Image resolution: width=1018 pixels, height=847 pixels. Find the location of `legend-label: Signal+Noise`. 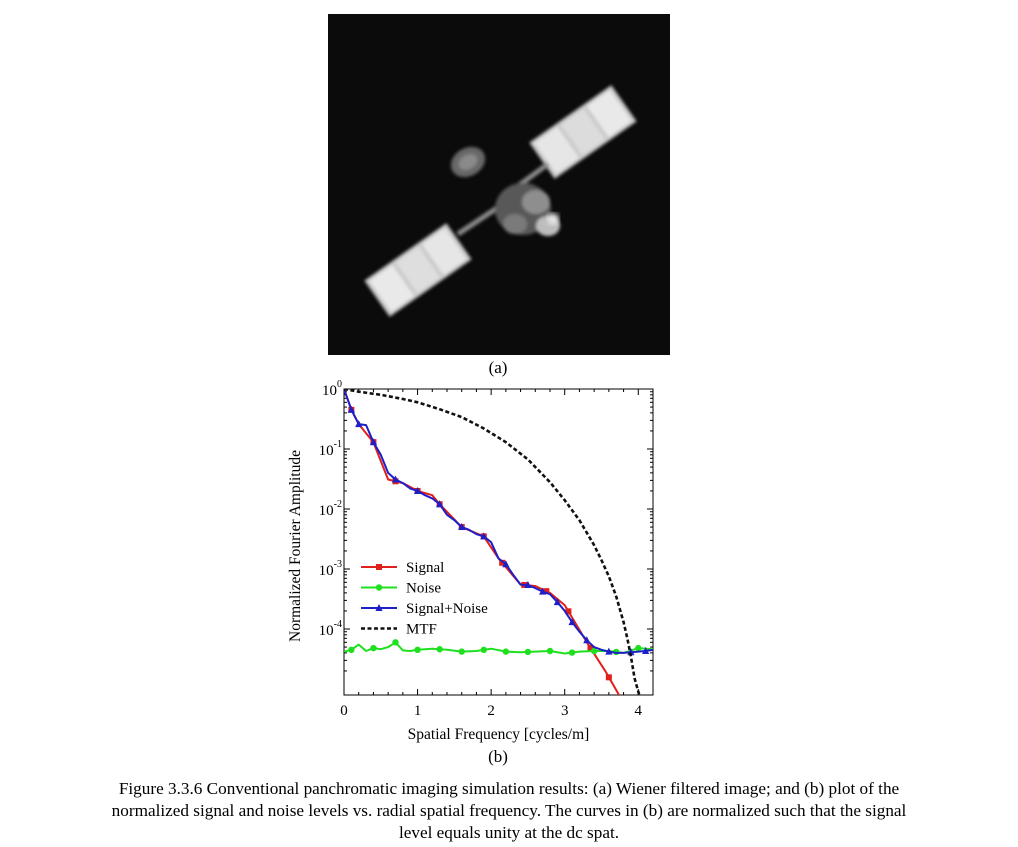

legend-label: Signal+Noise is located at coordinates (447, 609).